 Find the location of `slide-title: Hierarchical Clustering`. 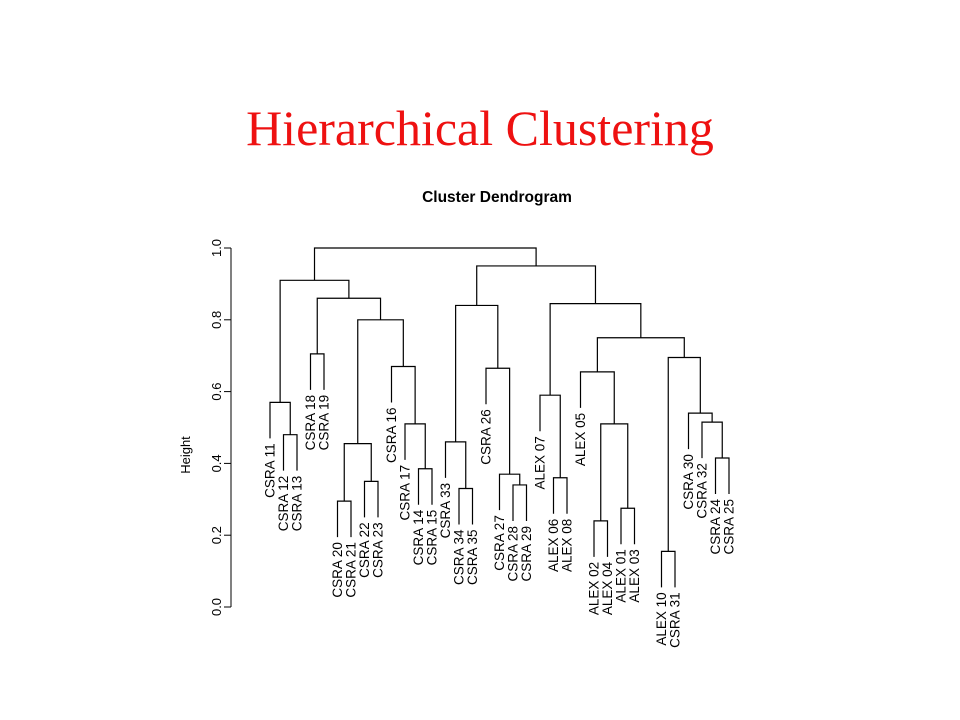

slide-title: Hierarchical Clustering is located at coordinates (480, 128).